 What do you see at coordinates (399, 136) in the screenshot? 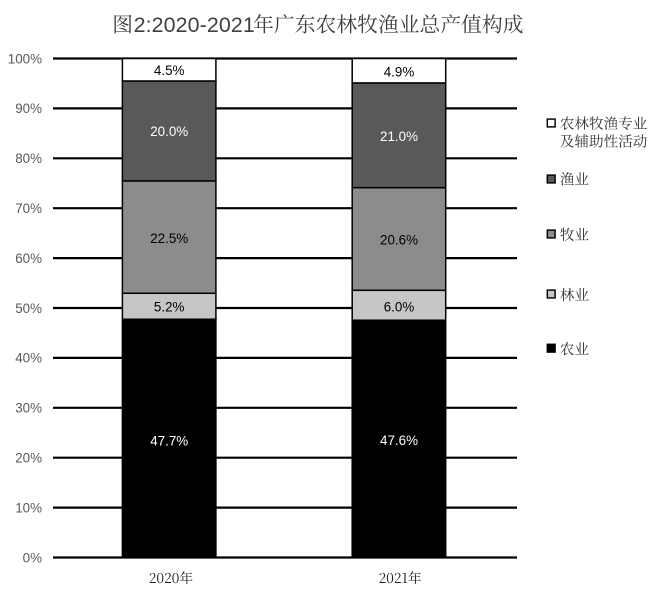
I see `svg-text: 21.0%` at bounding box center [399, 136].